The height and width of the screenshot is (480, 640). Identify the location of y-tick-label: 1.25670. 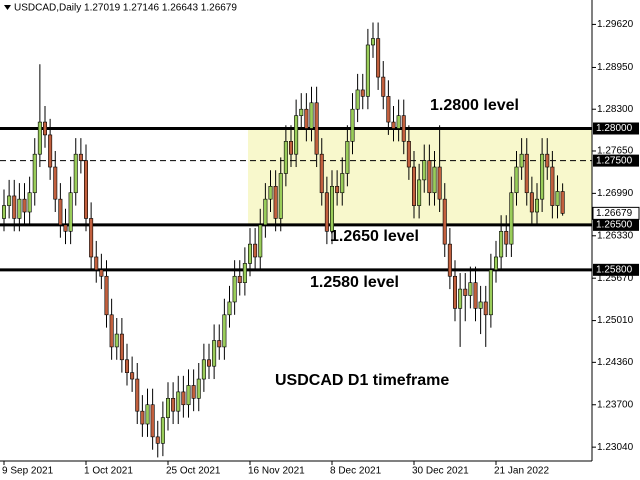
(615, 278).